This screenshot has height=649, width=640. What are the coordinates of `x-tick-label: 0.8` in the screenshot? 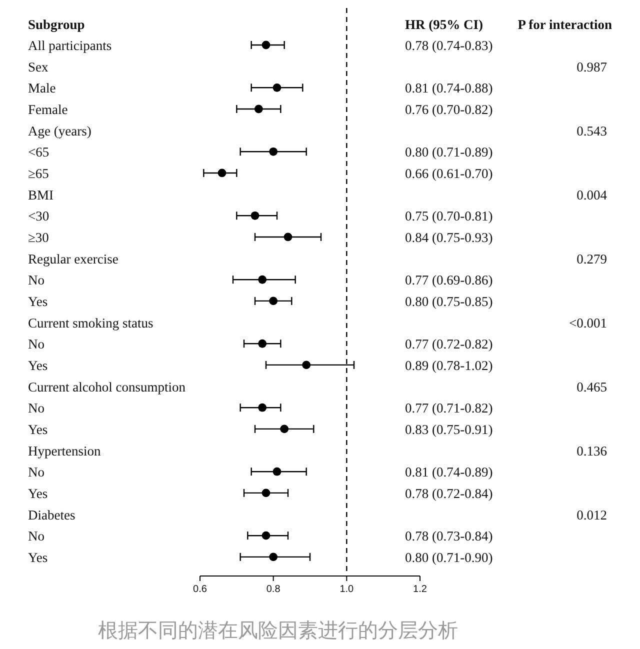 It's located at (273, 589).